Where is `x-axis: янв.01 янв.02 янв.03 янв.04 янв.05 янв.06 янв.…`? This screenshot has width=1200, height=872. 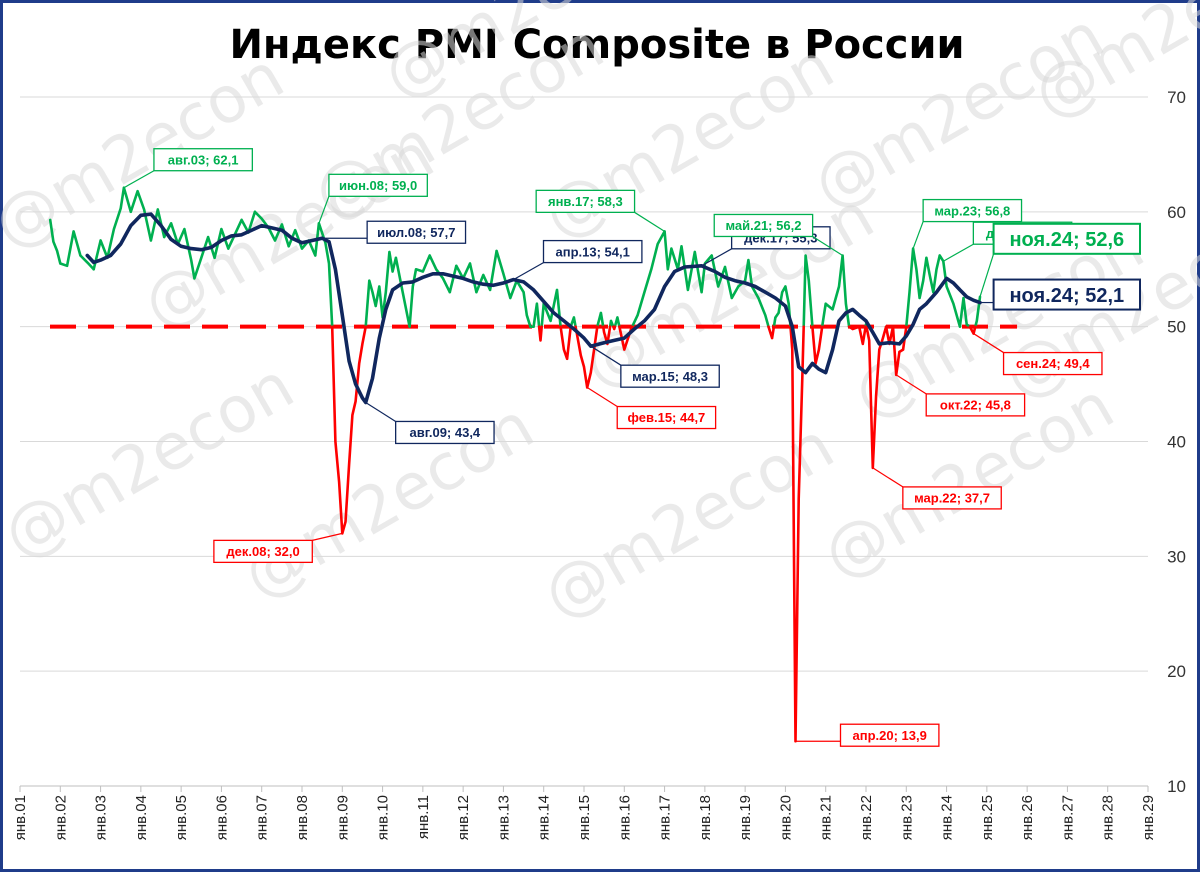
x-axis: янв.01 янв.02 янв.03 янв.04 янв.05 янв.06 янв.… is located at coordinates (584, 813).